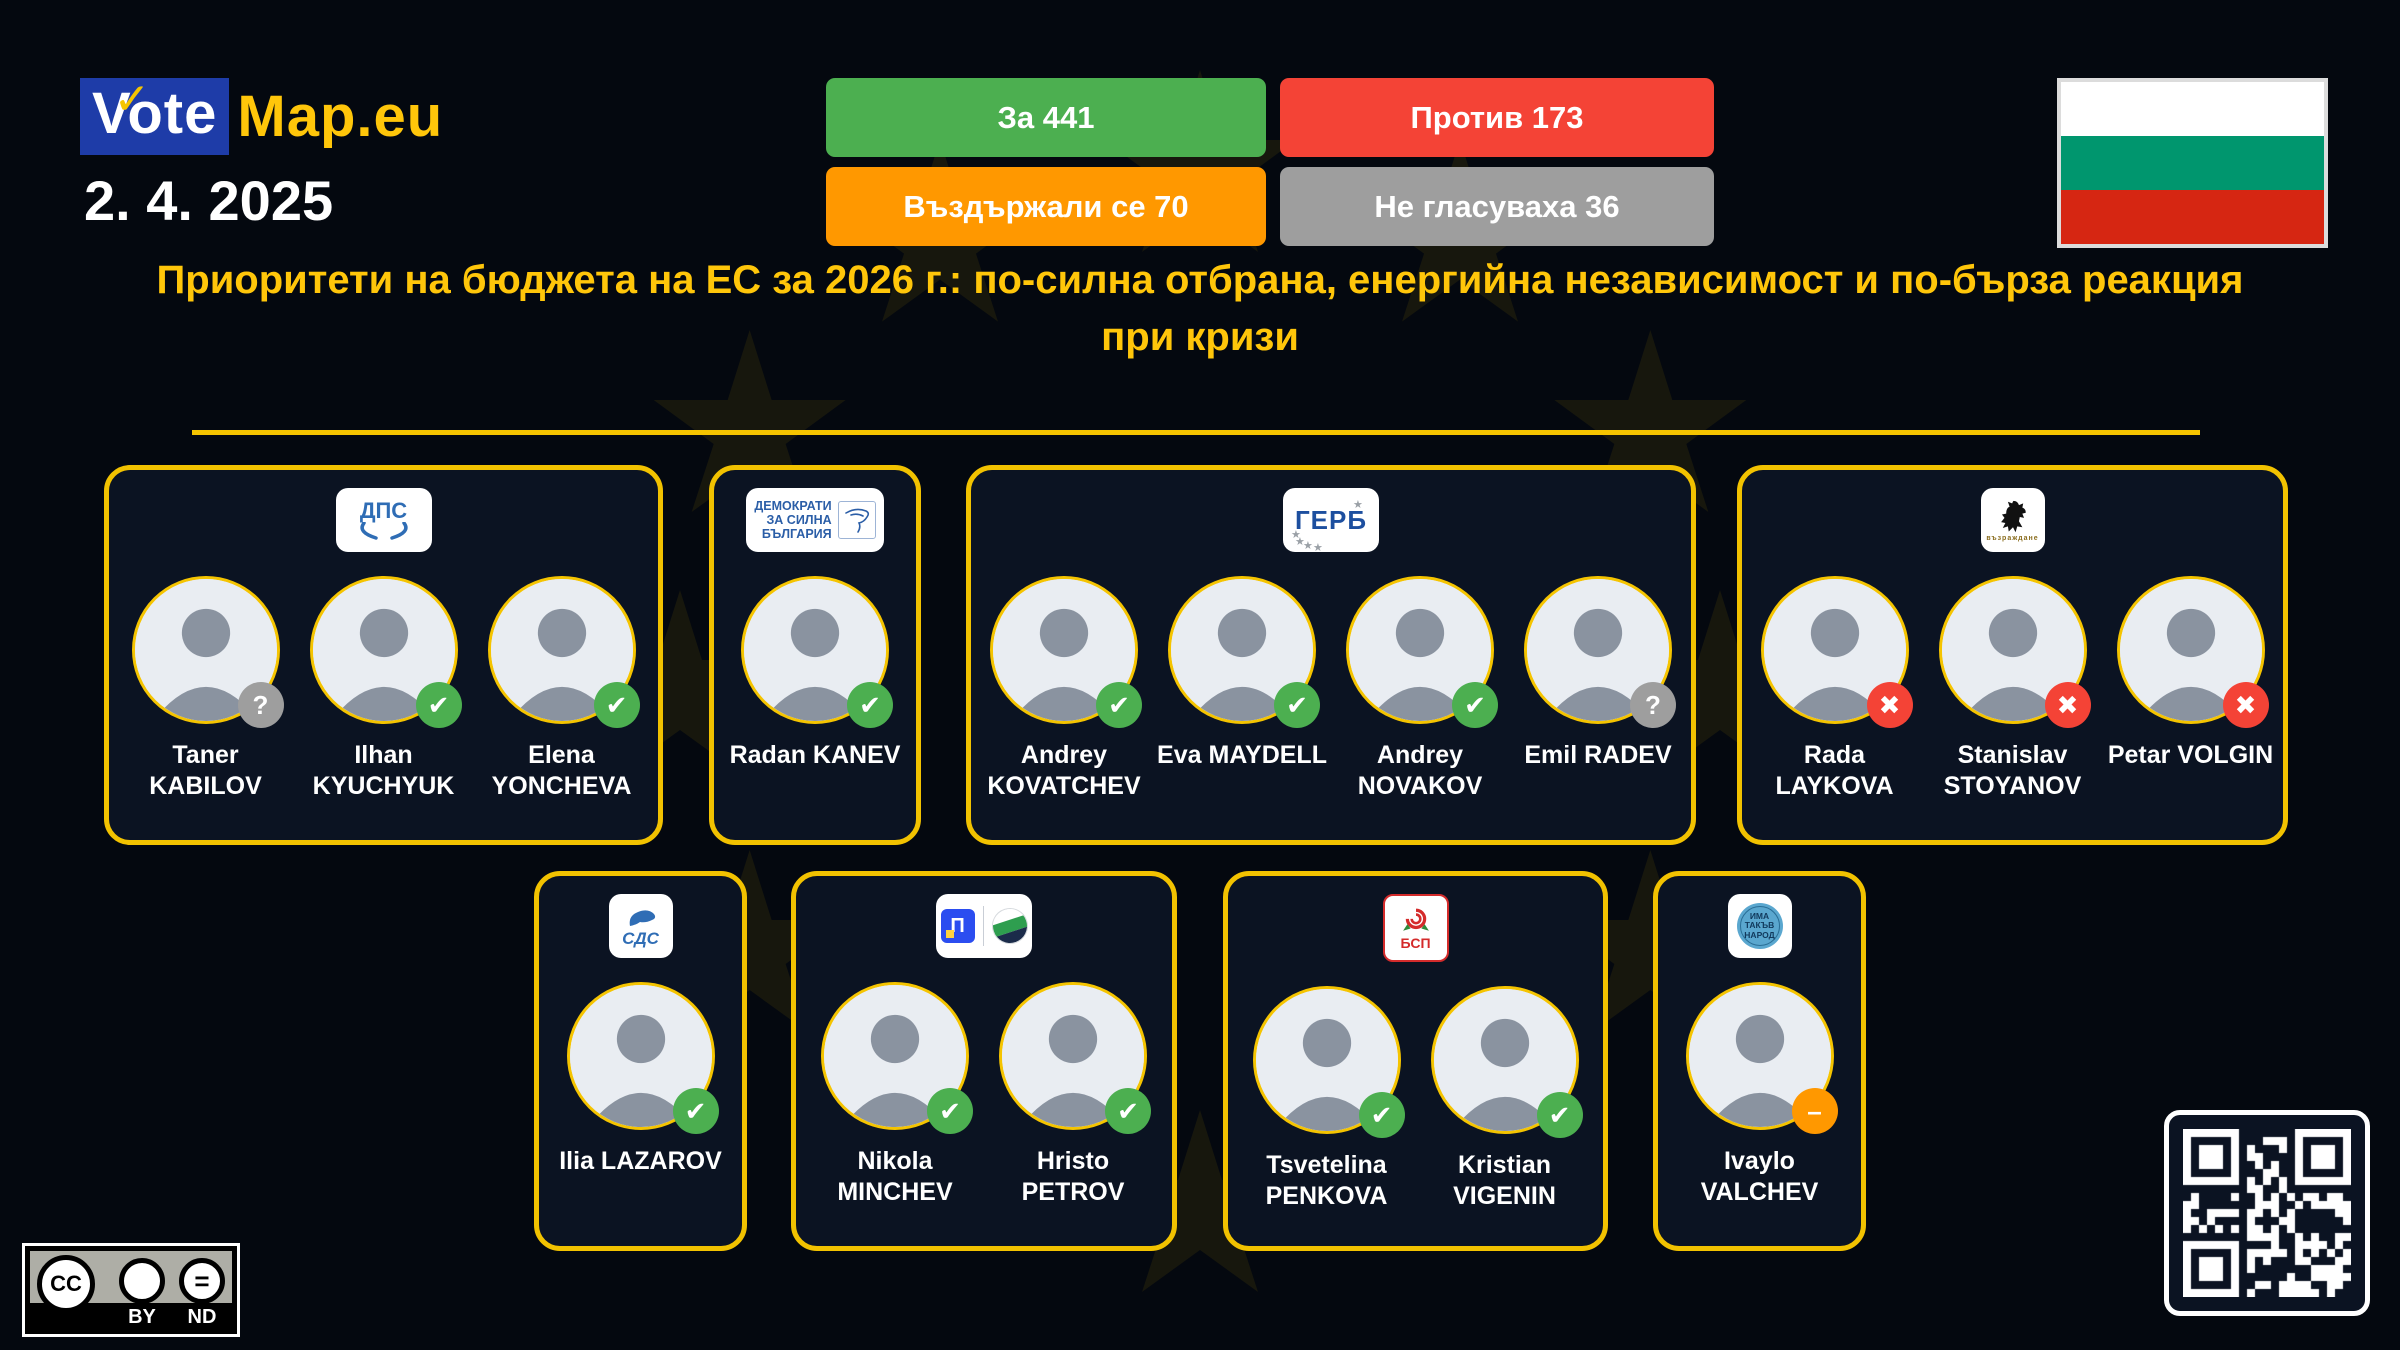 The width and height of the screenshot is (2400, 1350). I want to click on party-logo-row: П, so click(984, 926).